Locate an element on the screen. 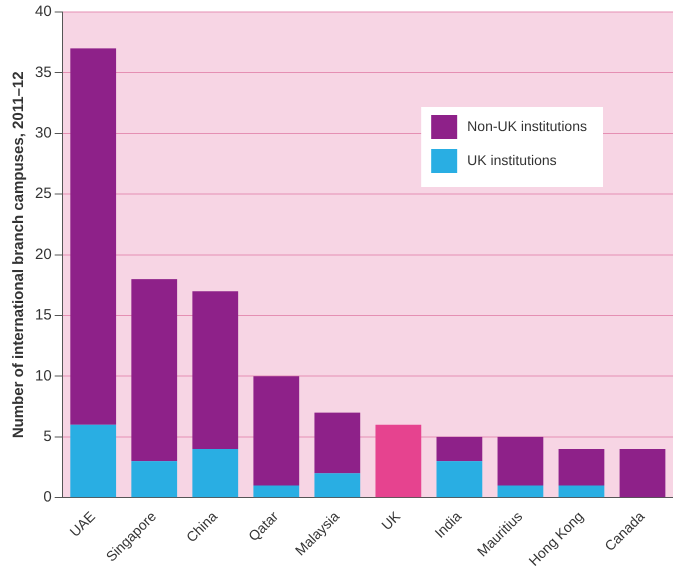 This screenshot has width=673, height=577. legend-label: UK institutions is located at coordinates (512, 160).